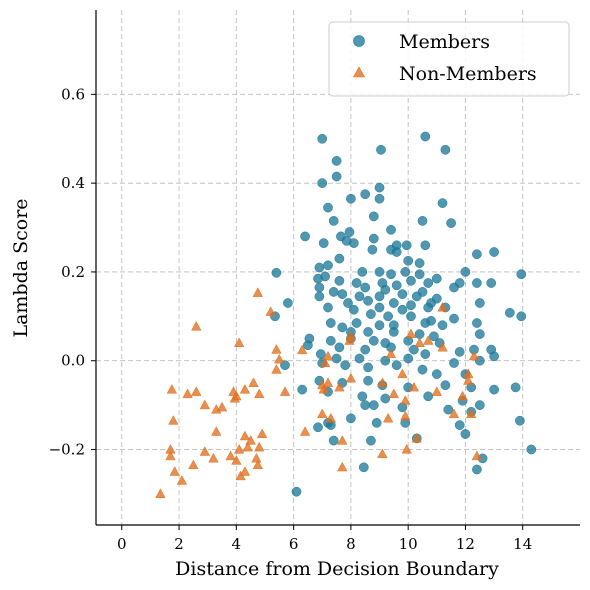 This screenshot has height=590, width=590. I want to click on legend-box, so click(449, 59).